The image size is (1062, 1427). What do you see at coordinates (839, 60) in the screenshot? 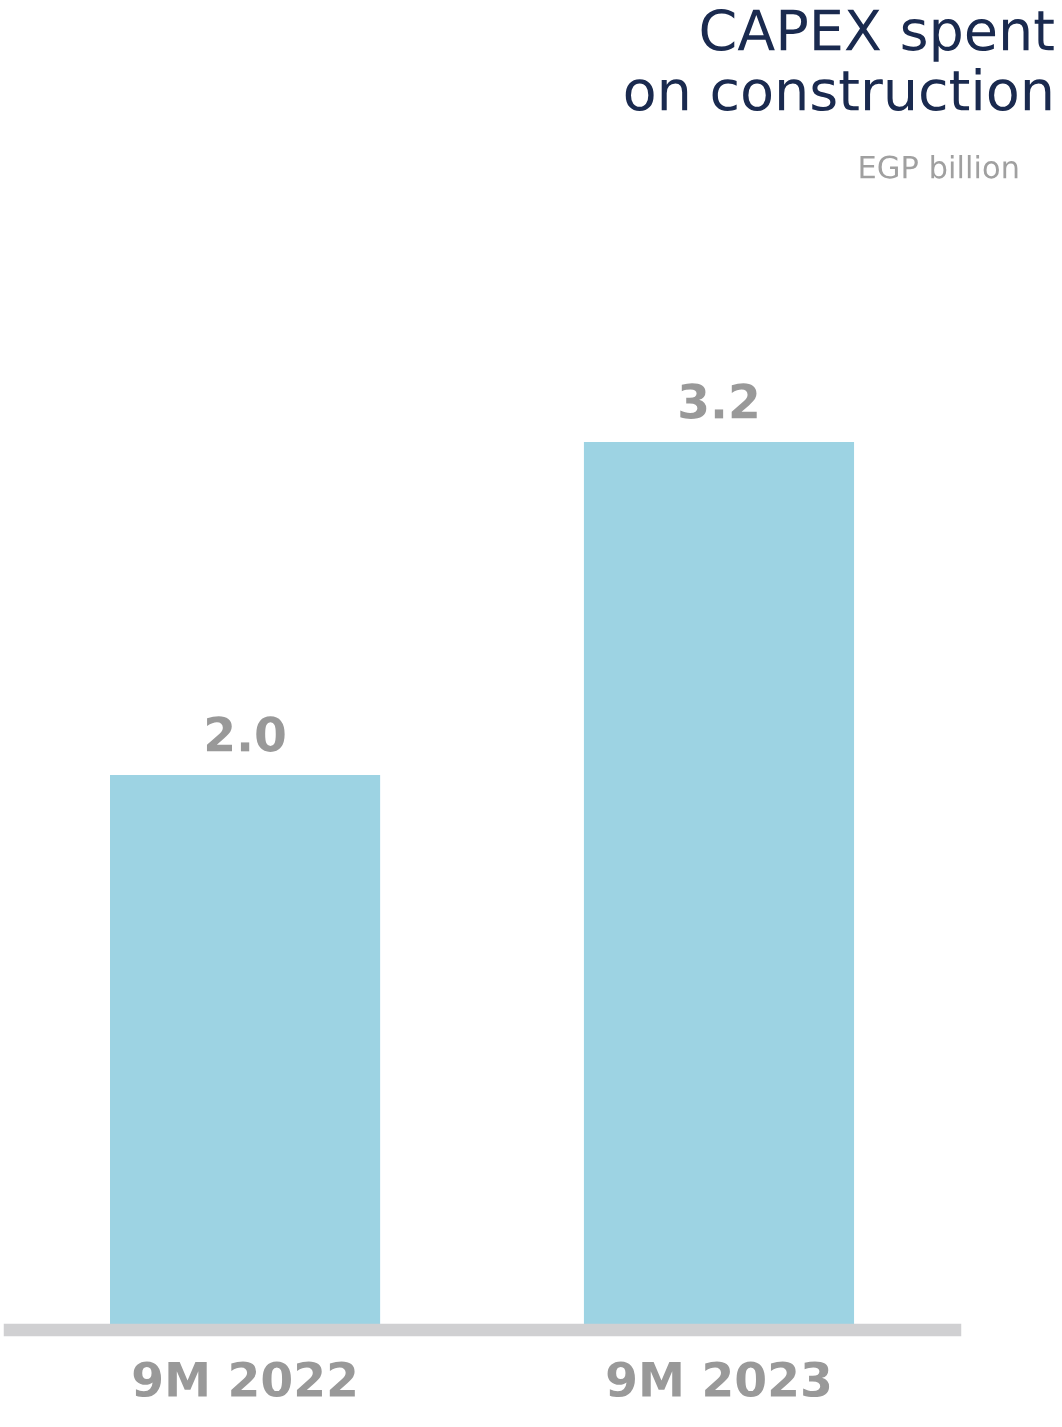
I see `chart-title: CAPEX spent on construction` at bounding box center [839, 60].